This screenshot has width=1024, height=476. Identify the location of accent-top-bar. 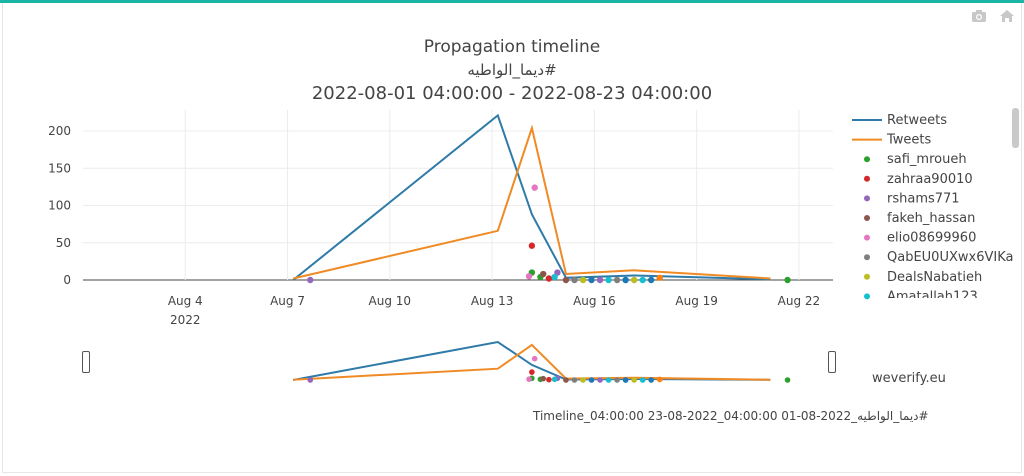
(512, 1).